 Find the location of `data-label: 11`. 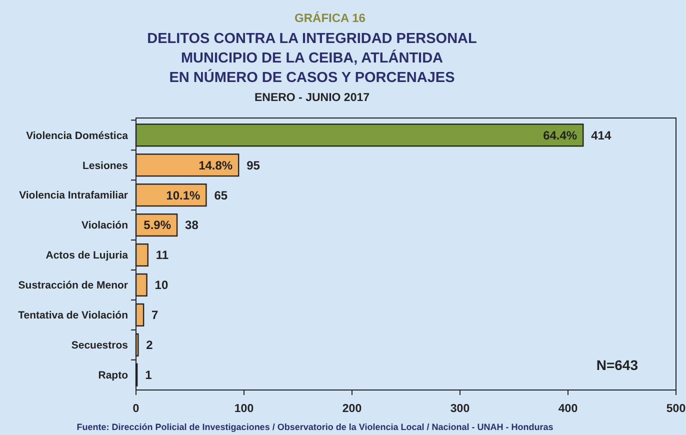

data-label: 11 is located at coordinates (162, 255).